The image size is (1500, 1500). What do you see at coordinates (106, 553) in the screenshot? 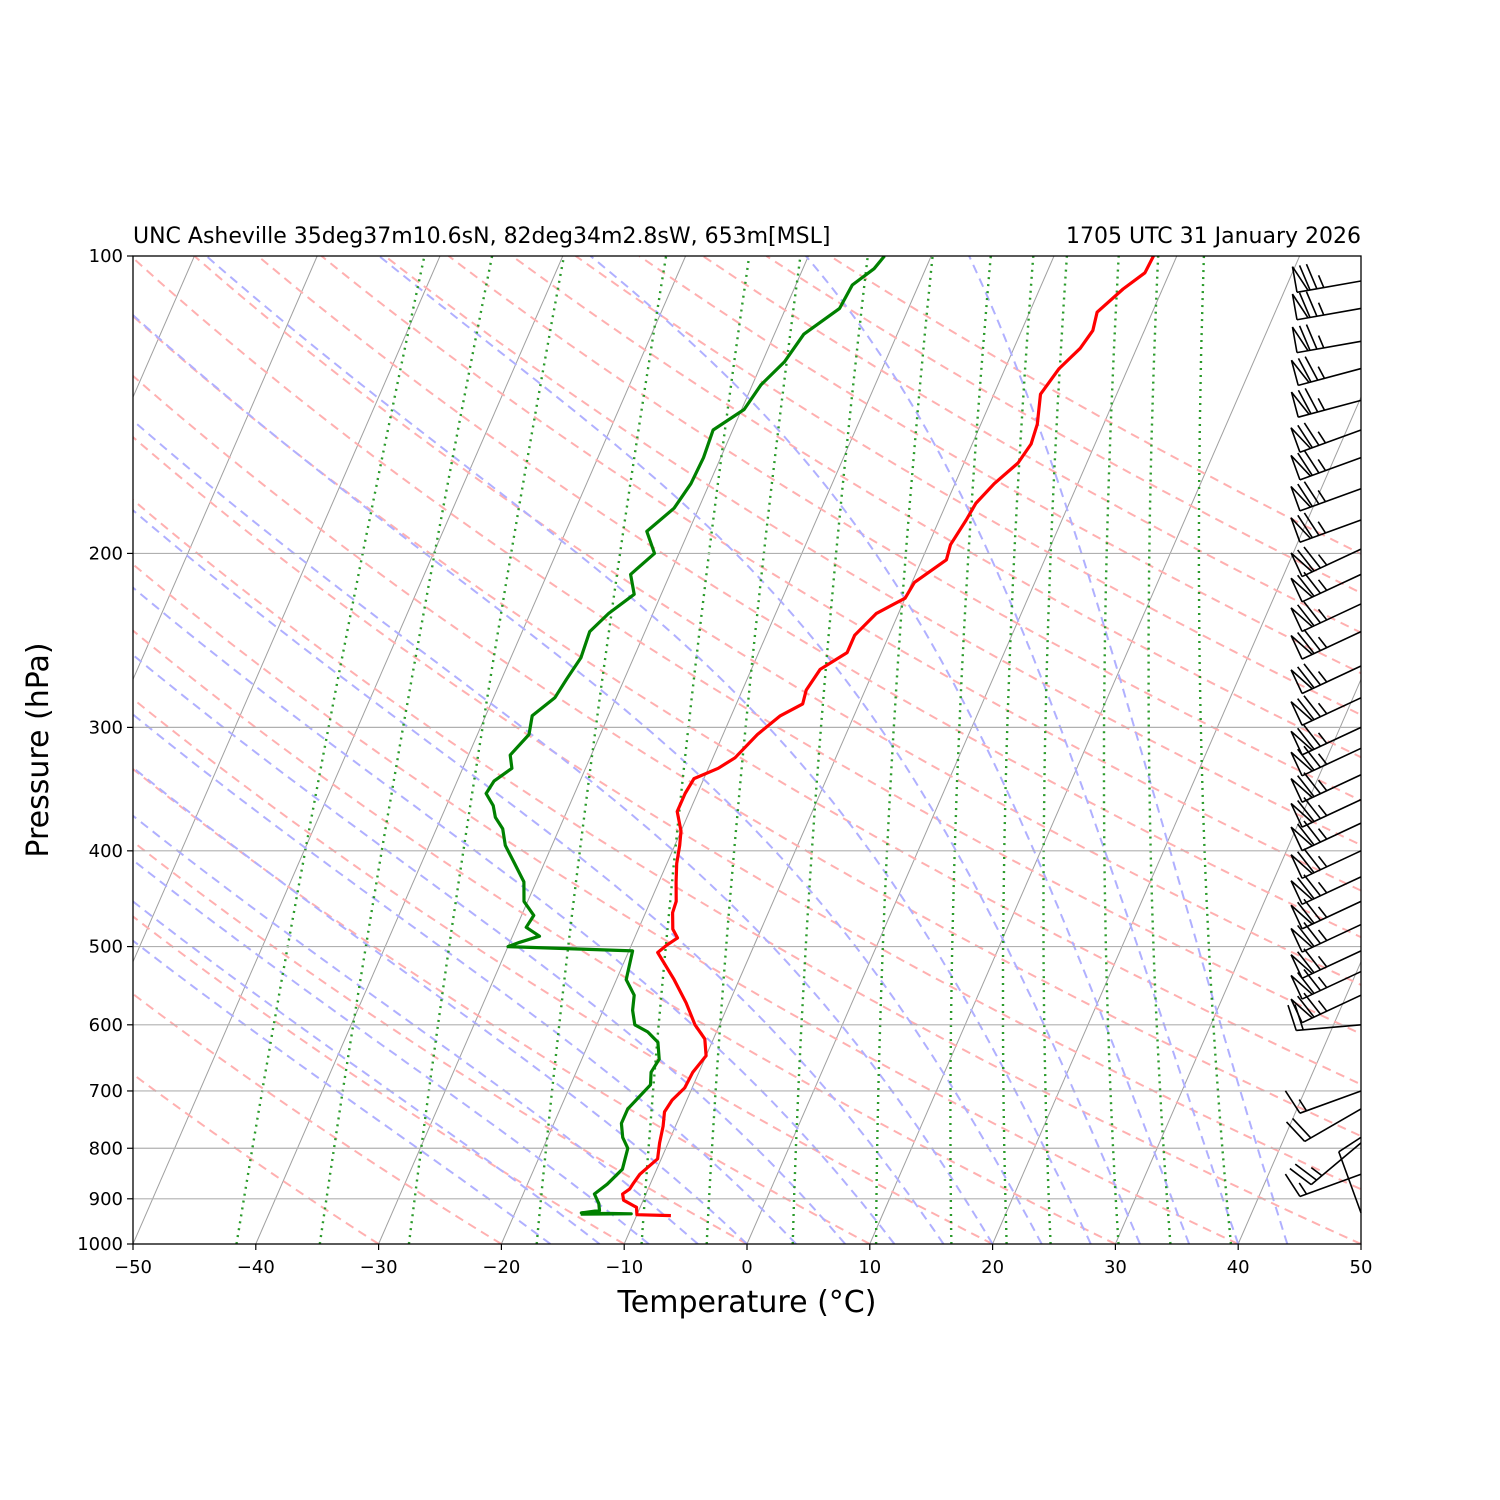
I see `y-tick-label: 200` at bounding box center [106, 553].